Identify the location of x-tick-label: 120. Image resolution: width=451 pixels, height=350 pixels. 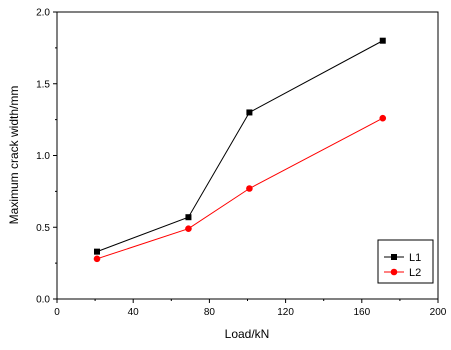
(285, 312).